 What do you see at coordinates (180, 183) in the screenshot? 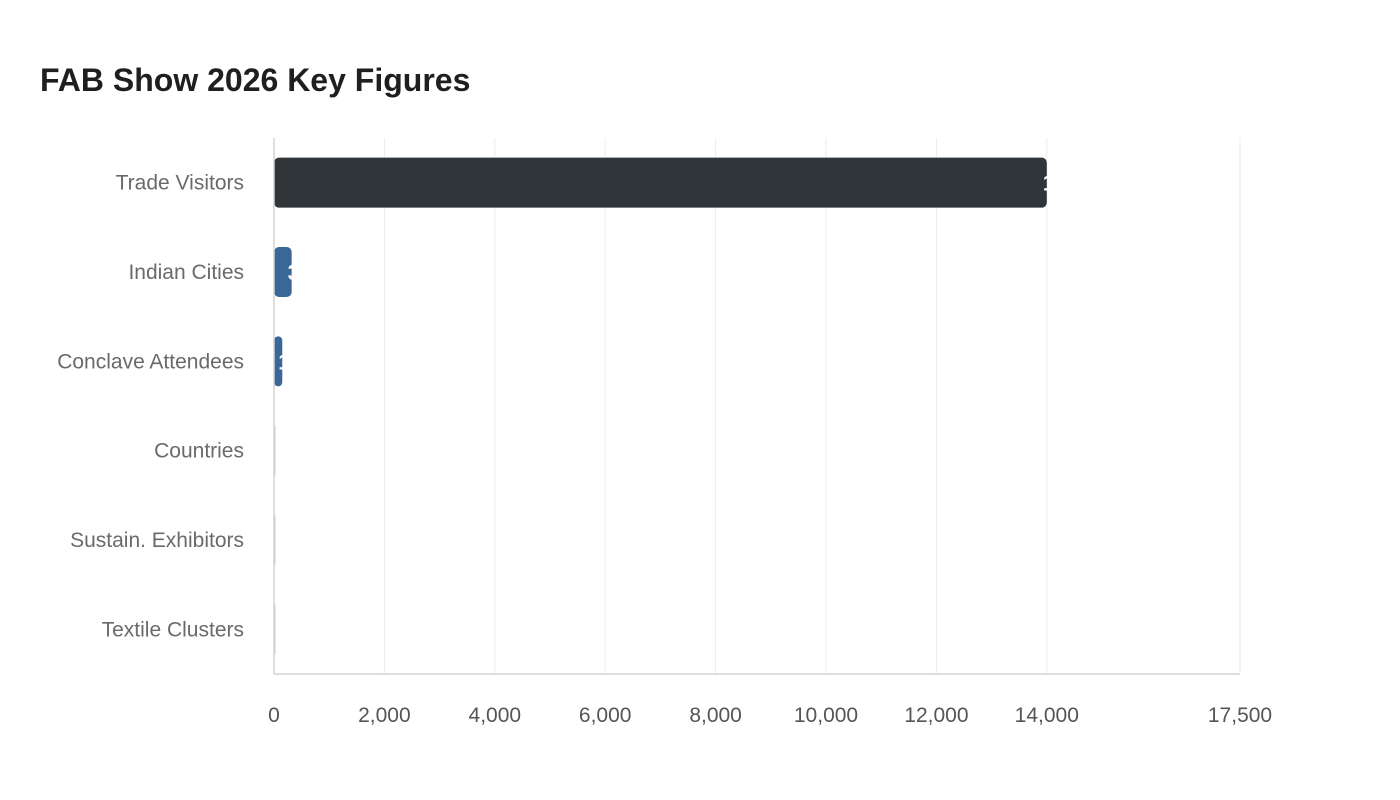
I see `category-label-0: Trade Visitors` at bounding box center [180, 183].